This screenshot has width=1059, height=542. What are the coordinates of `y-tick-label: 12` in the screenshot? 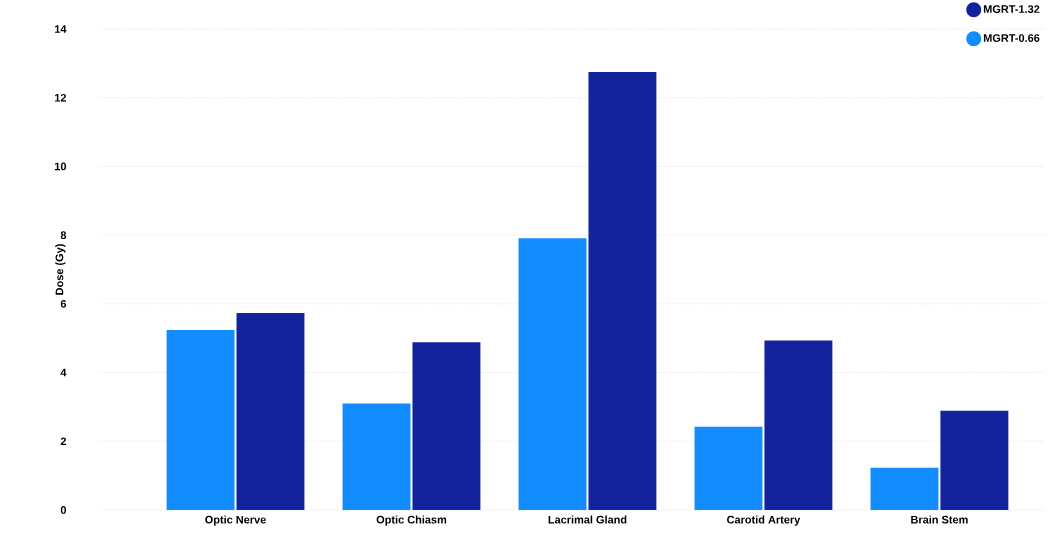 It's located at (60, 97).